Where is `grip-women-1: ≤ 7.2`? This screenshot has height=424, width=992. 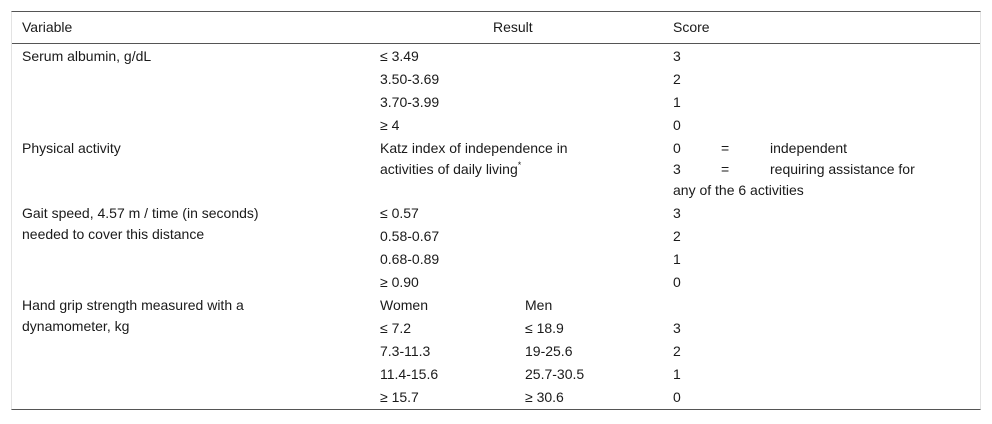 grip-women-1: ≤ 7.2 is located at coordinates (396, 328).